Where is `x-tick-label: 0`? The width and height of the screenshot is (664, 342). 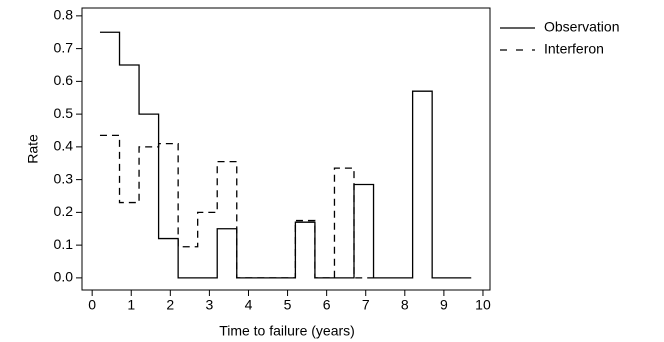 x-tick-label: 0 is located at coordinates (92, 305).